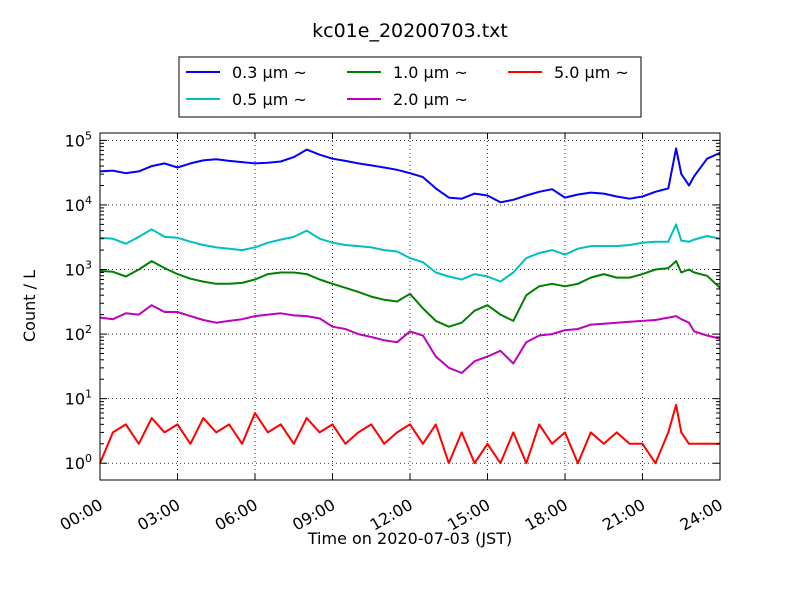 This screenshot has height=605, width=800. Describe the element at coordinates (430, 72) in the screenshot. I see `legend-label: 1.0 μm ~` at that location.